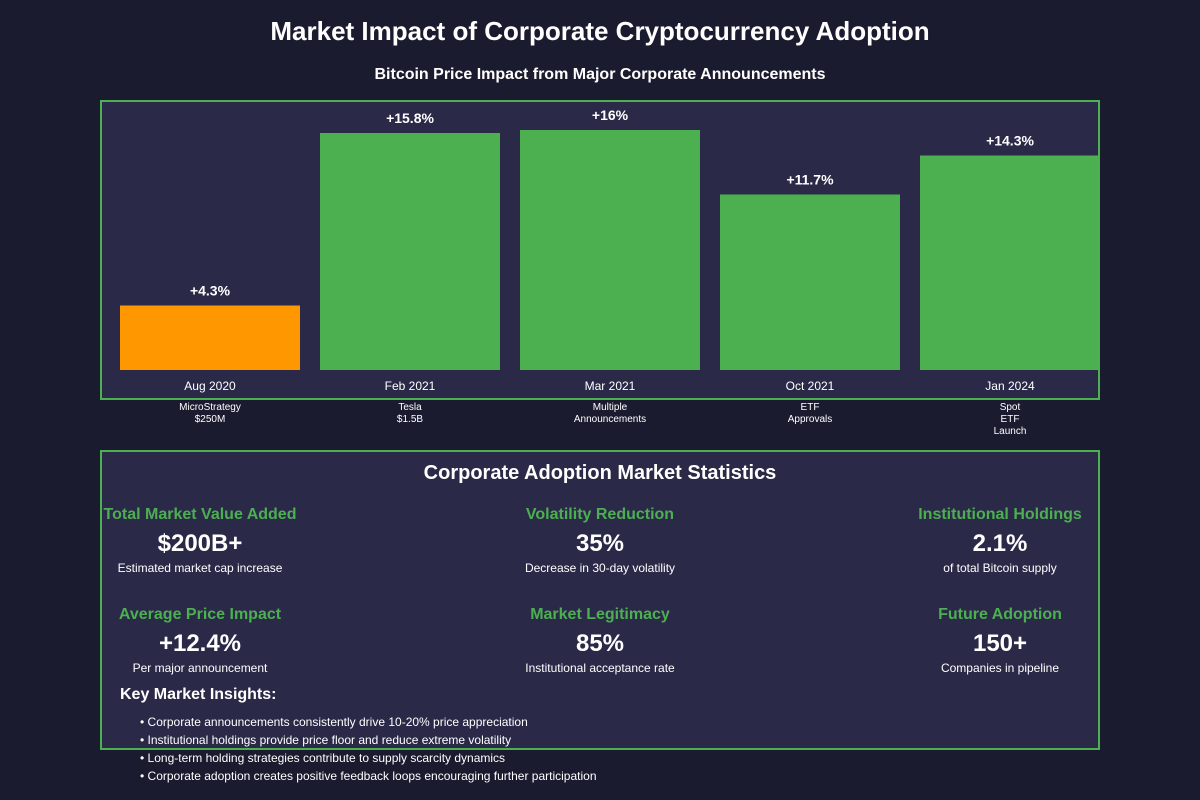 Image resolution: width=1200 pixels, height=800 pixels. What do you see at coordinates (810, 180) in the screenshot?
I see `bar-value-label: +11.7%` at bounding box center [810, 180].